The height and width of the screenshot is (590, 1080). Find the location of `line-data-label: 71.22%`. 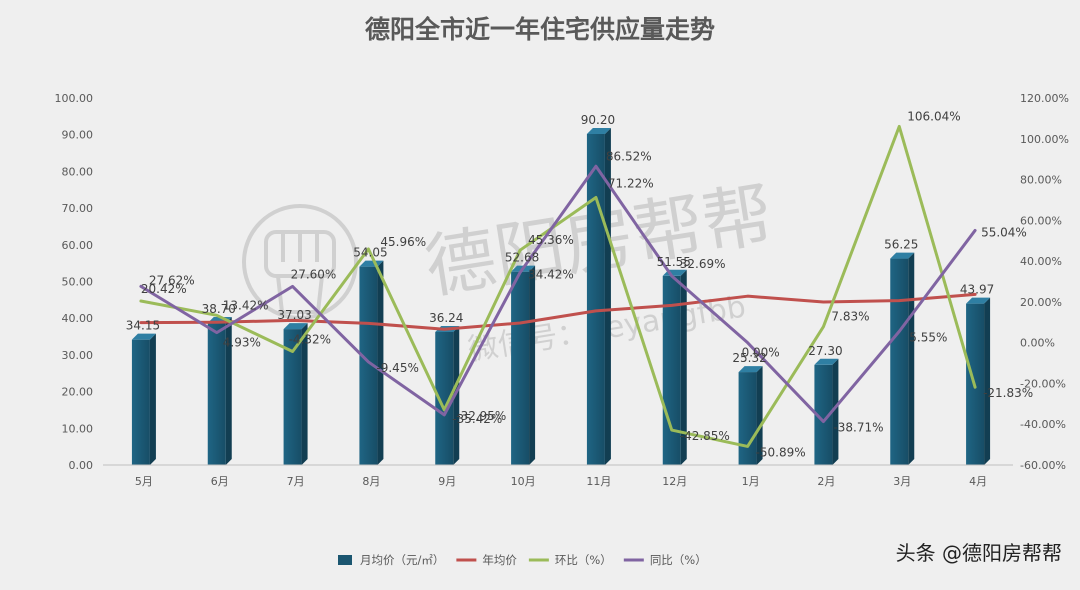

line-data-label: 71.22% is located at coordinates (631, 183).